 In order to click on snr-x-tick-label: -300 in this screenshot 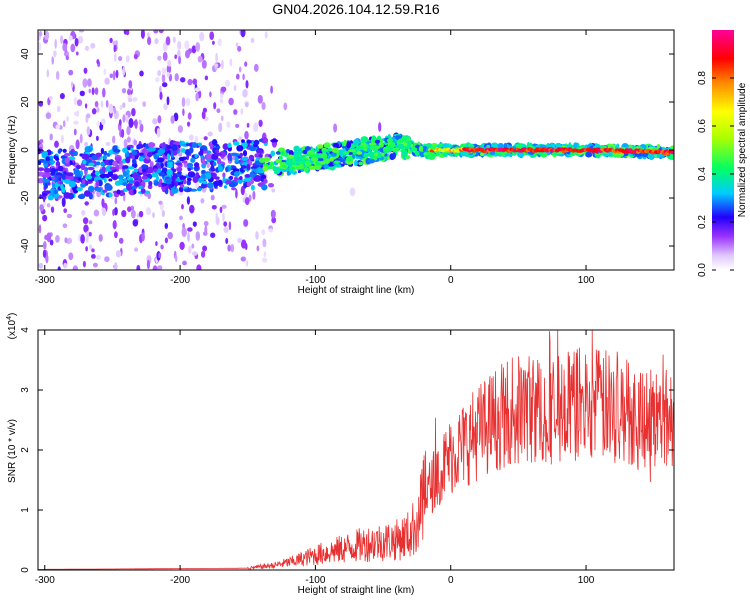, I will do `click(45, 580)`.